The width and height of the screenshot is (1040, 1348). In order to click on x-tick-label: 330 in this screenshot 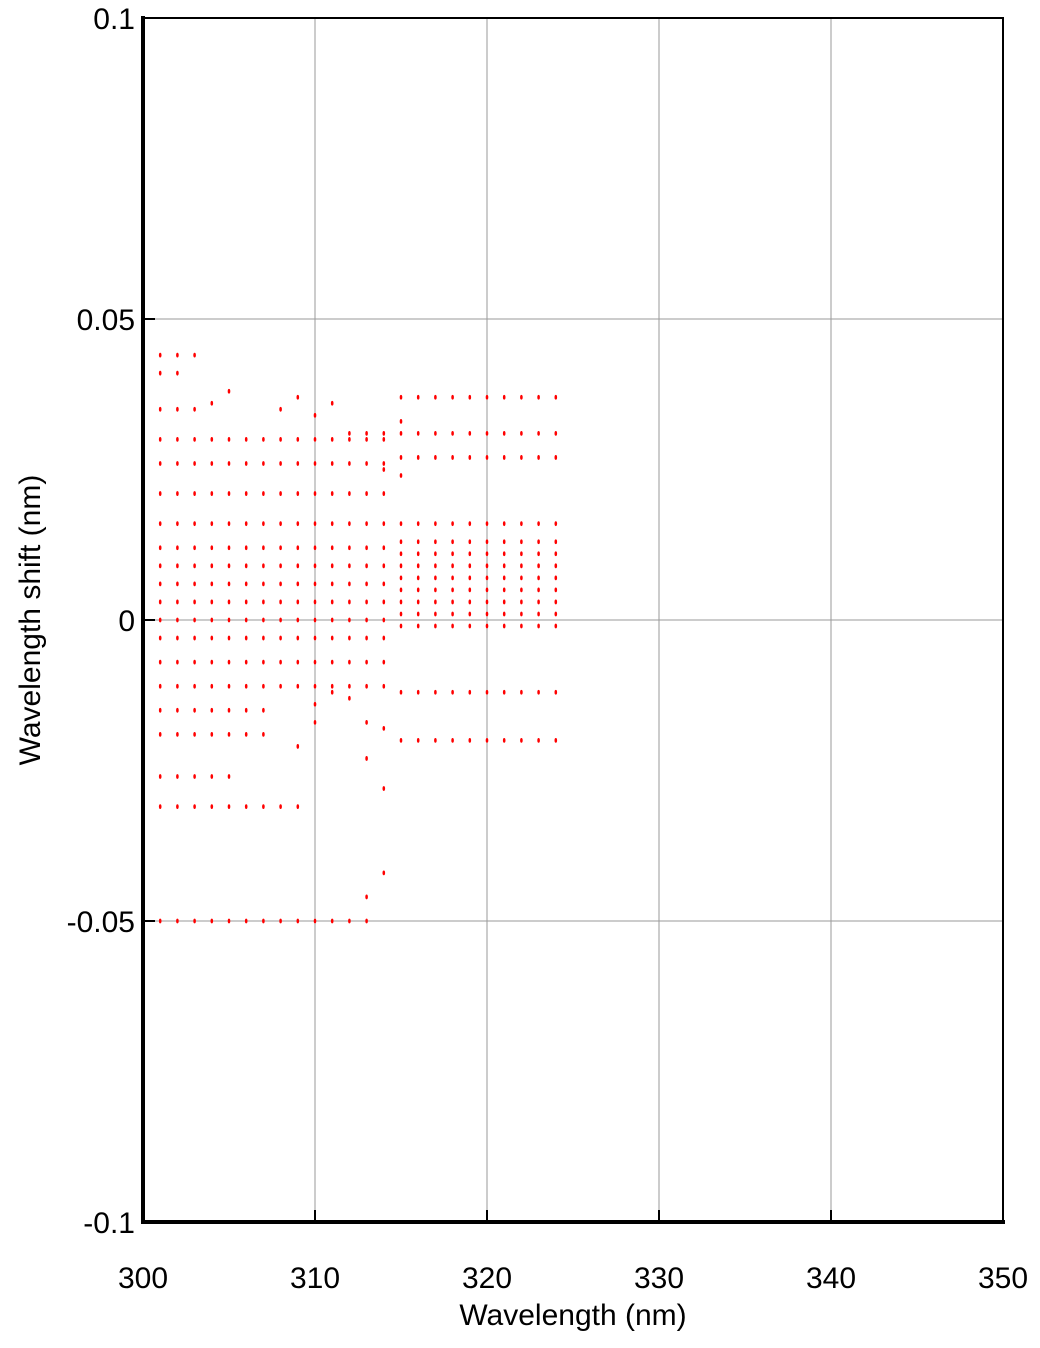, I will do `click(659, 1278)`.